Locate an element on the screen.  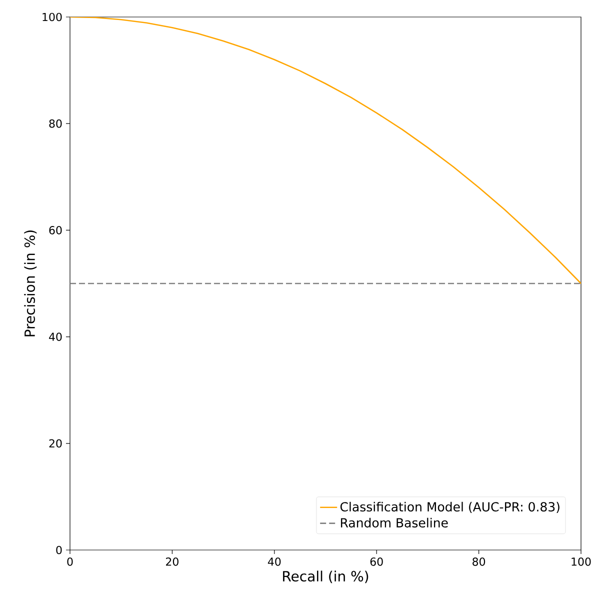
legend-label: Classification Model (AUC-PR: 0.83) is located at coordinates (450, 507).